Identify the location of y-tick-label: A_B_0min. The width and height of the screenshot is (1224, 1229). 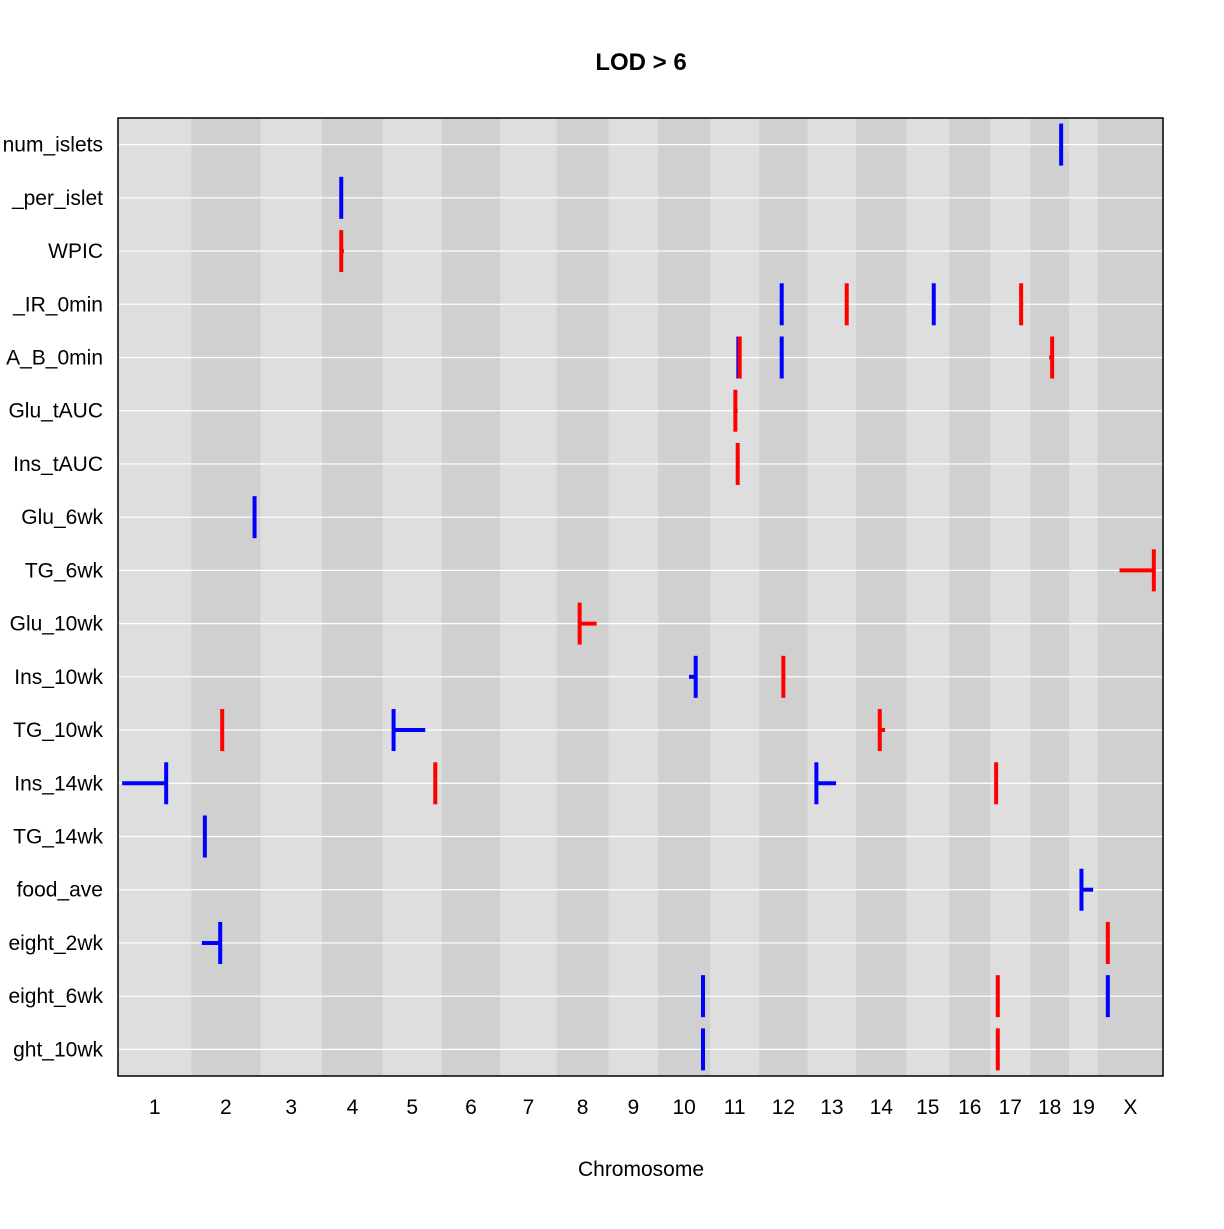
(54, 358).